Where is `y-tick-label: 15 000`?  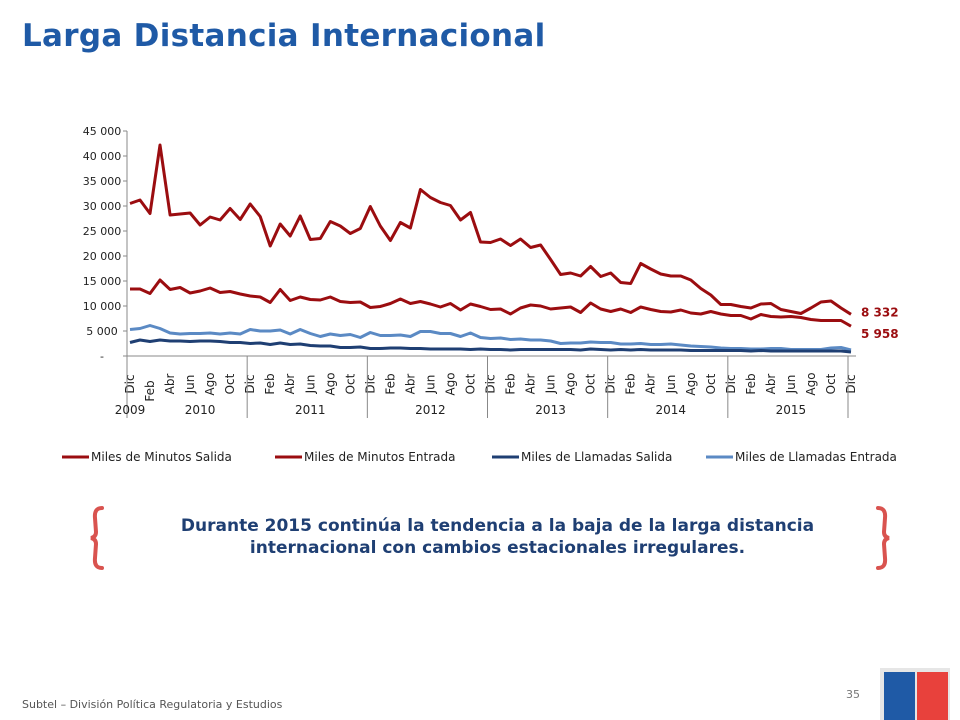
y-tick-label: 15 000 is located at coordinates (102, 281).